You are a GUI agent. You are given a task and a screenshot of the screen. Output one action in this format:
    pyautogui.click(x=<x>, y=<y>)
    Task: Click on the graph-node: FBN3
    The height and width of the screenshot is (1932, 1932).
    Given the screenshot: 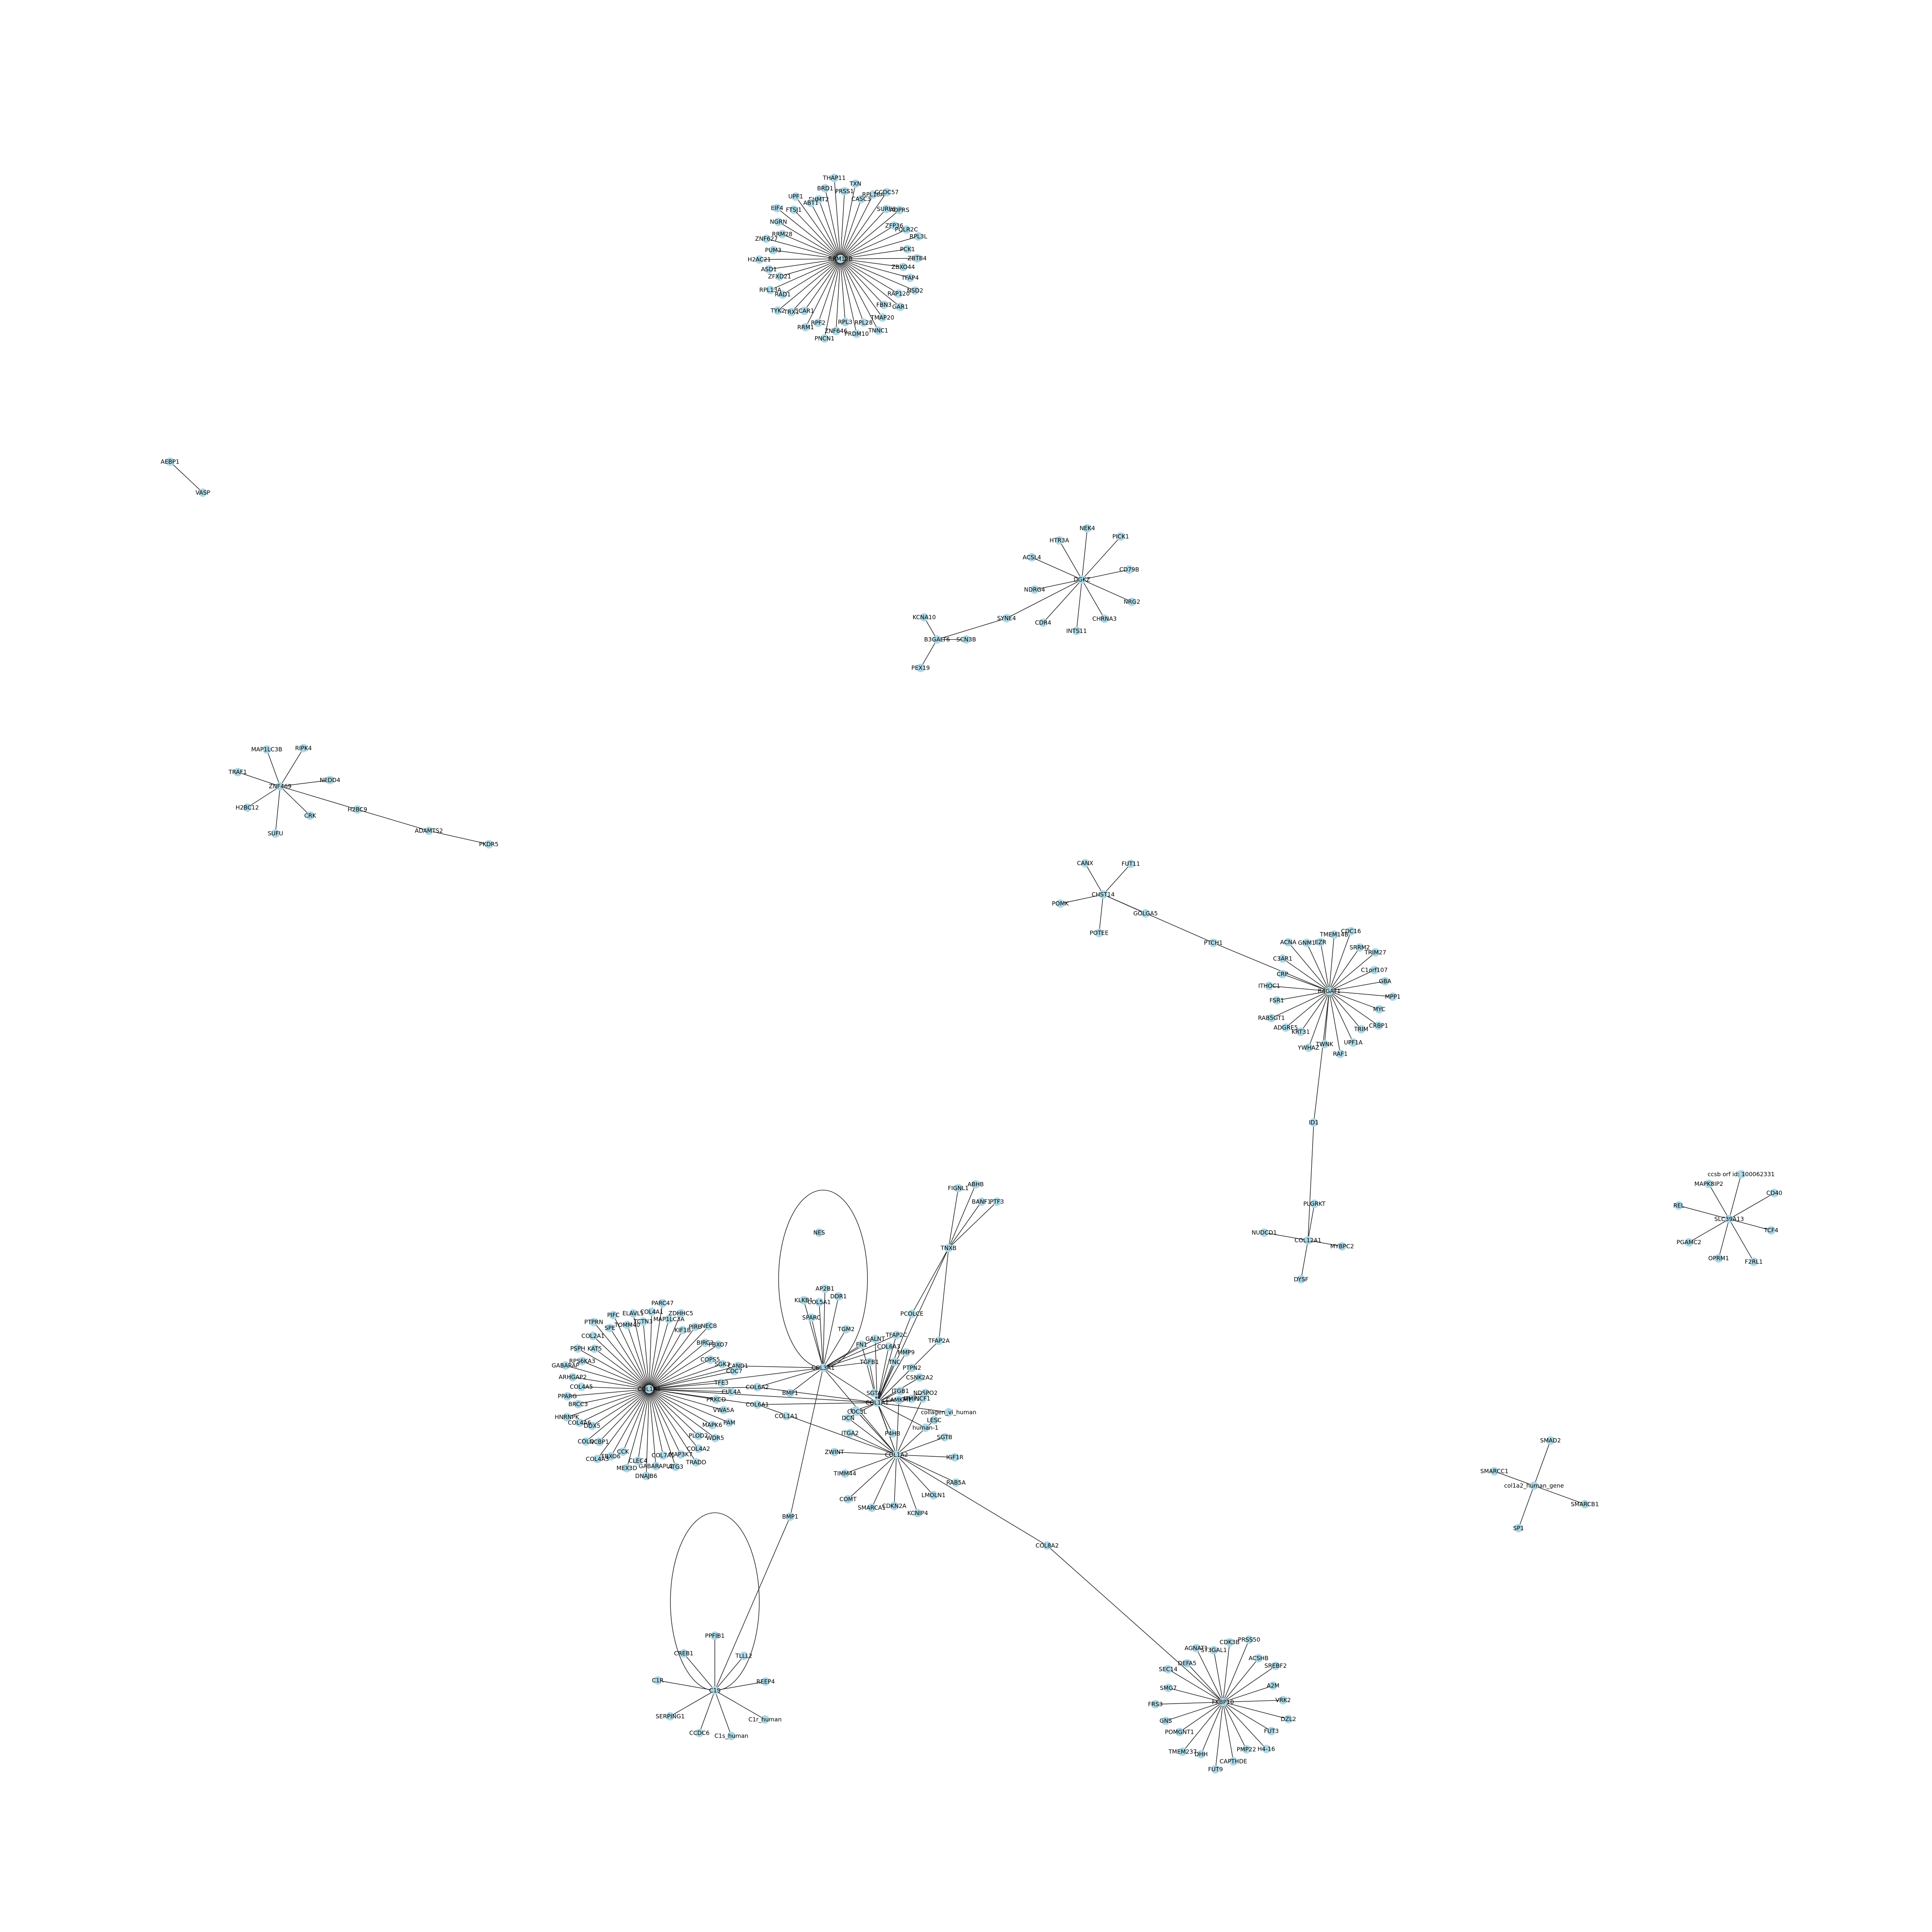 What is the action you would take?
    pyautogui.click(x=884, y=305)
    